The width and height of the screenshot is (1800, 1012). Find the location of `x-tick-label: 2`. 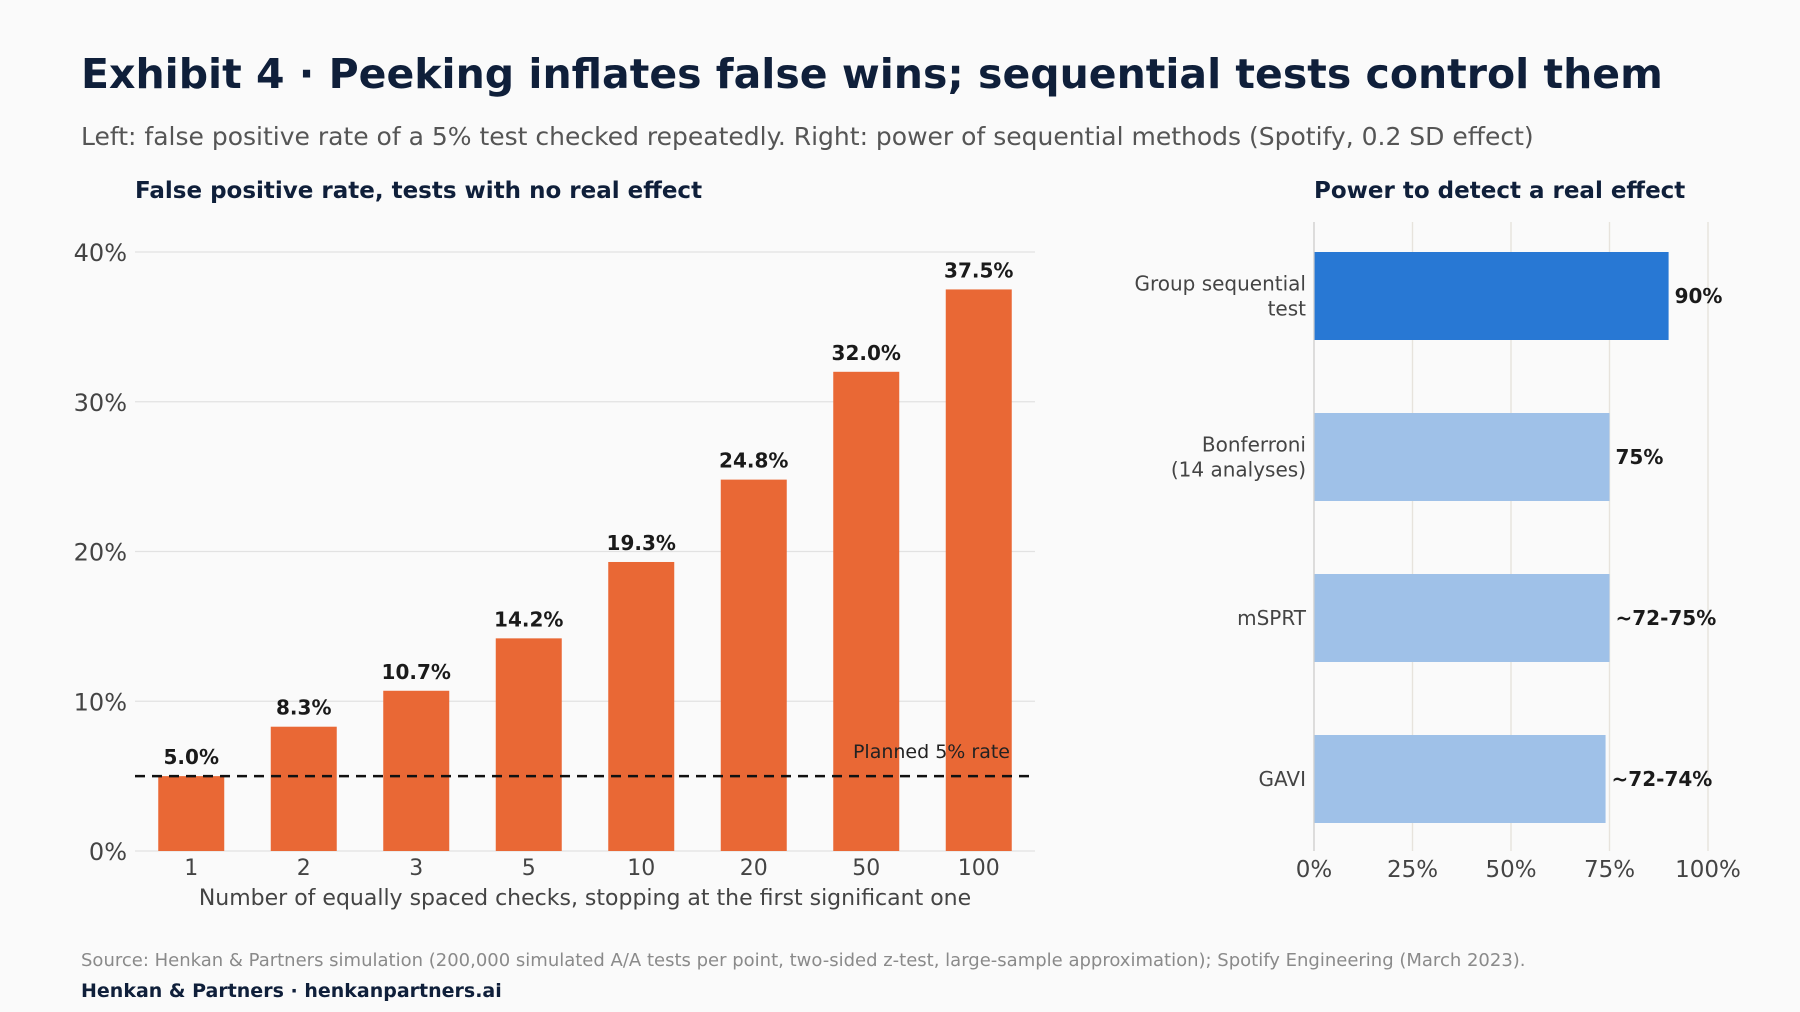

x-tick-label: 2 is located at coordinates (304, 868).